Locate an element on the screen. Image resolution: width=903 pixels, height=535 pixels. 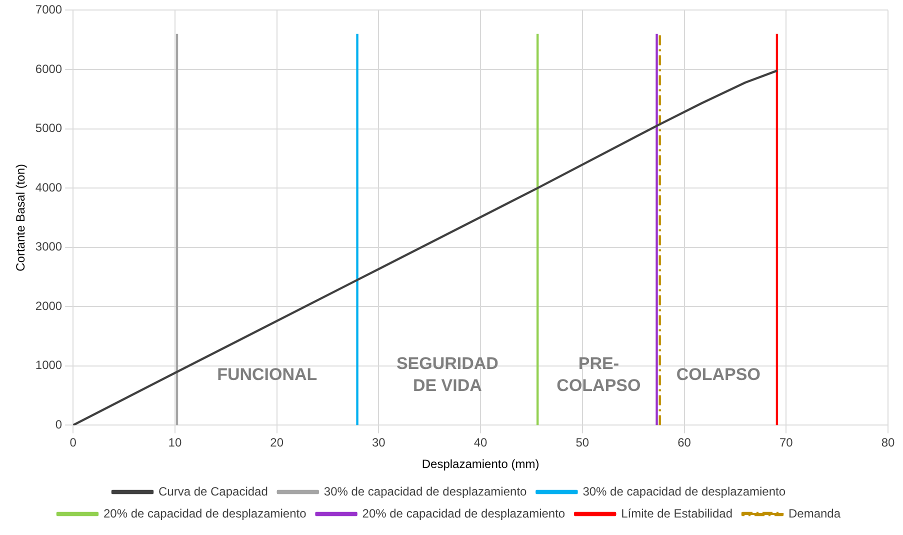
y-tick-label: 1000 is located at coordinates (48, 365).